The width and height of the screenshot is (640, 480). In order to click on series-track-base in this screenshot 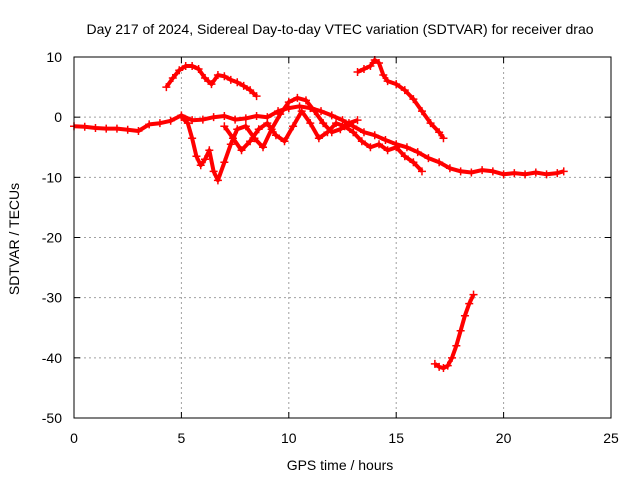, I will do `click(319, 140)`.